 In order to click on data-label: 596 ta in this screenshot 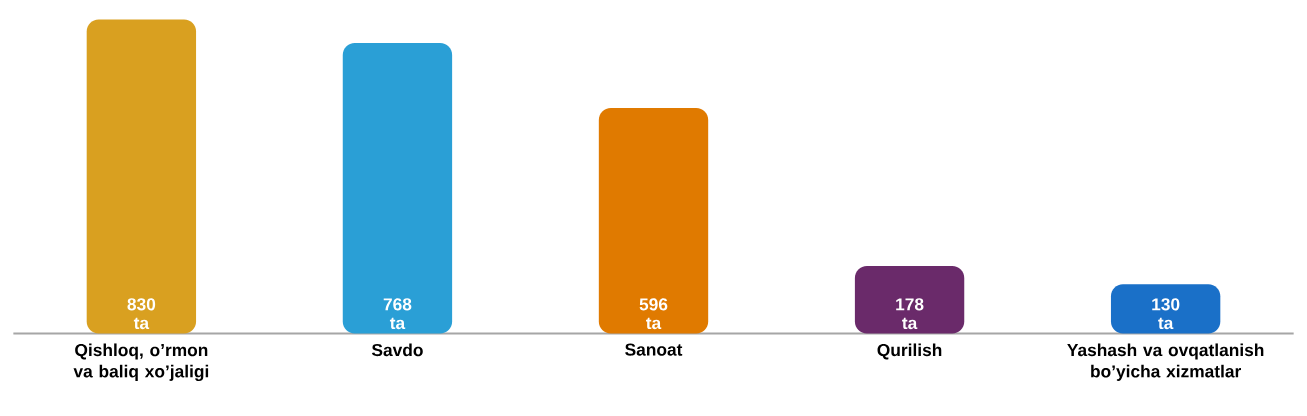, I will do `click(653, 314)`.